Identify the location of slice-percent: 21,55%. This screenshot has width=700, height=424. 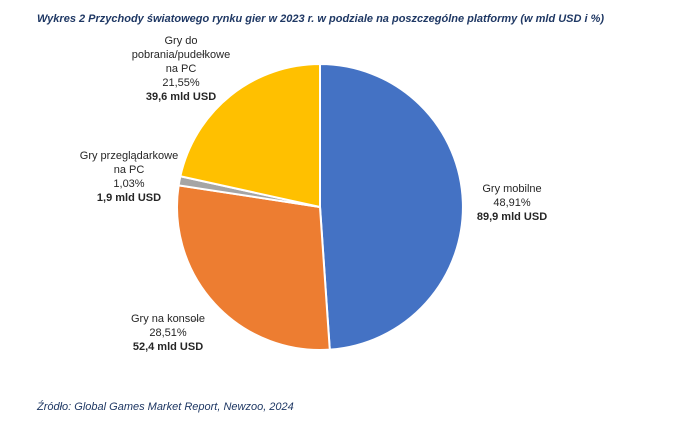
(181, 83).